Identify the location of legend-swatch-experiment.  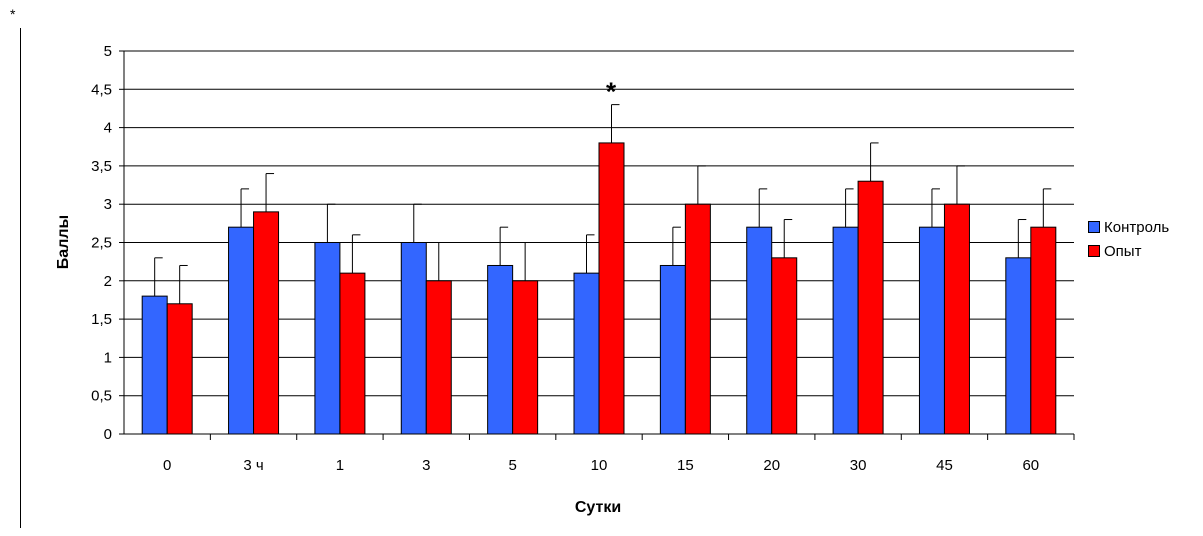
(1094, 251).